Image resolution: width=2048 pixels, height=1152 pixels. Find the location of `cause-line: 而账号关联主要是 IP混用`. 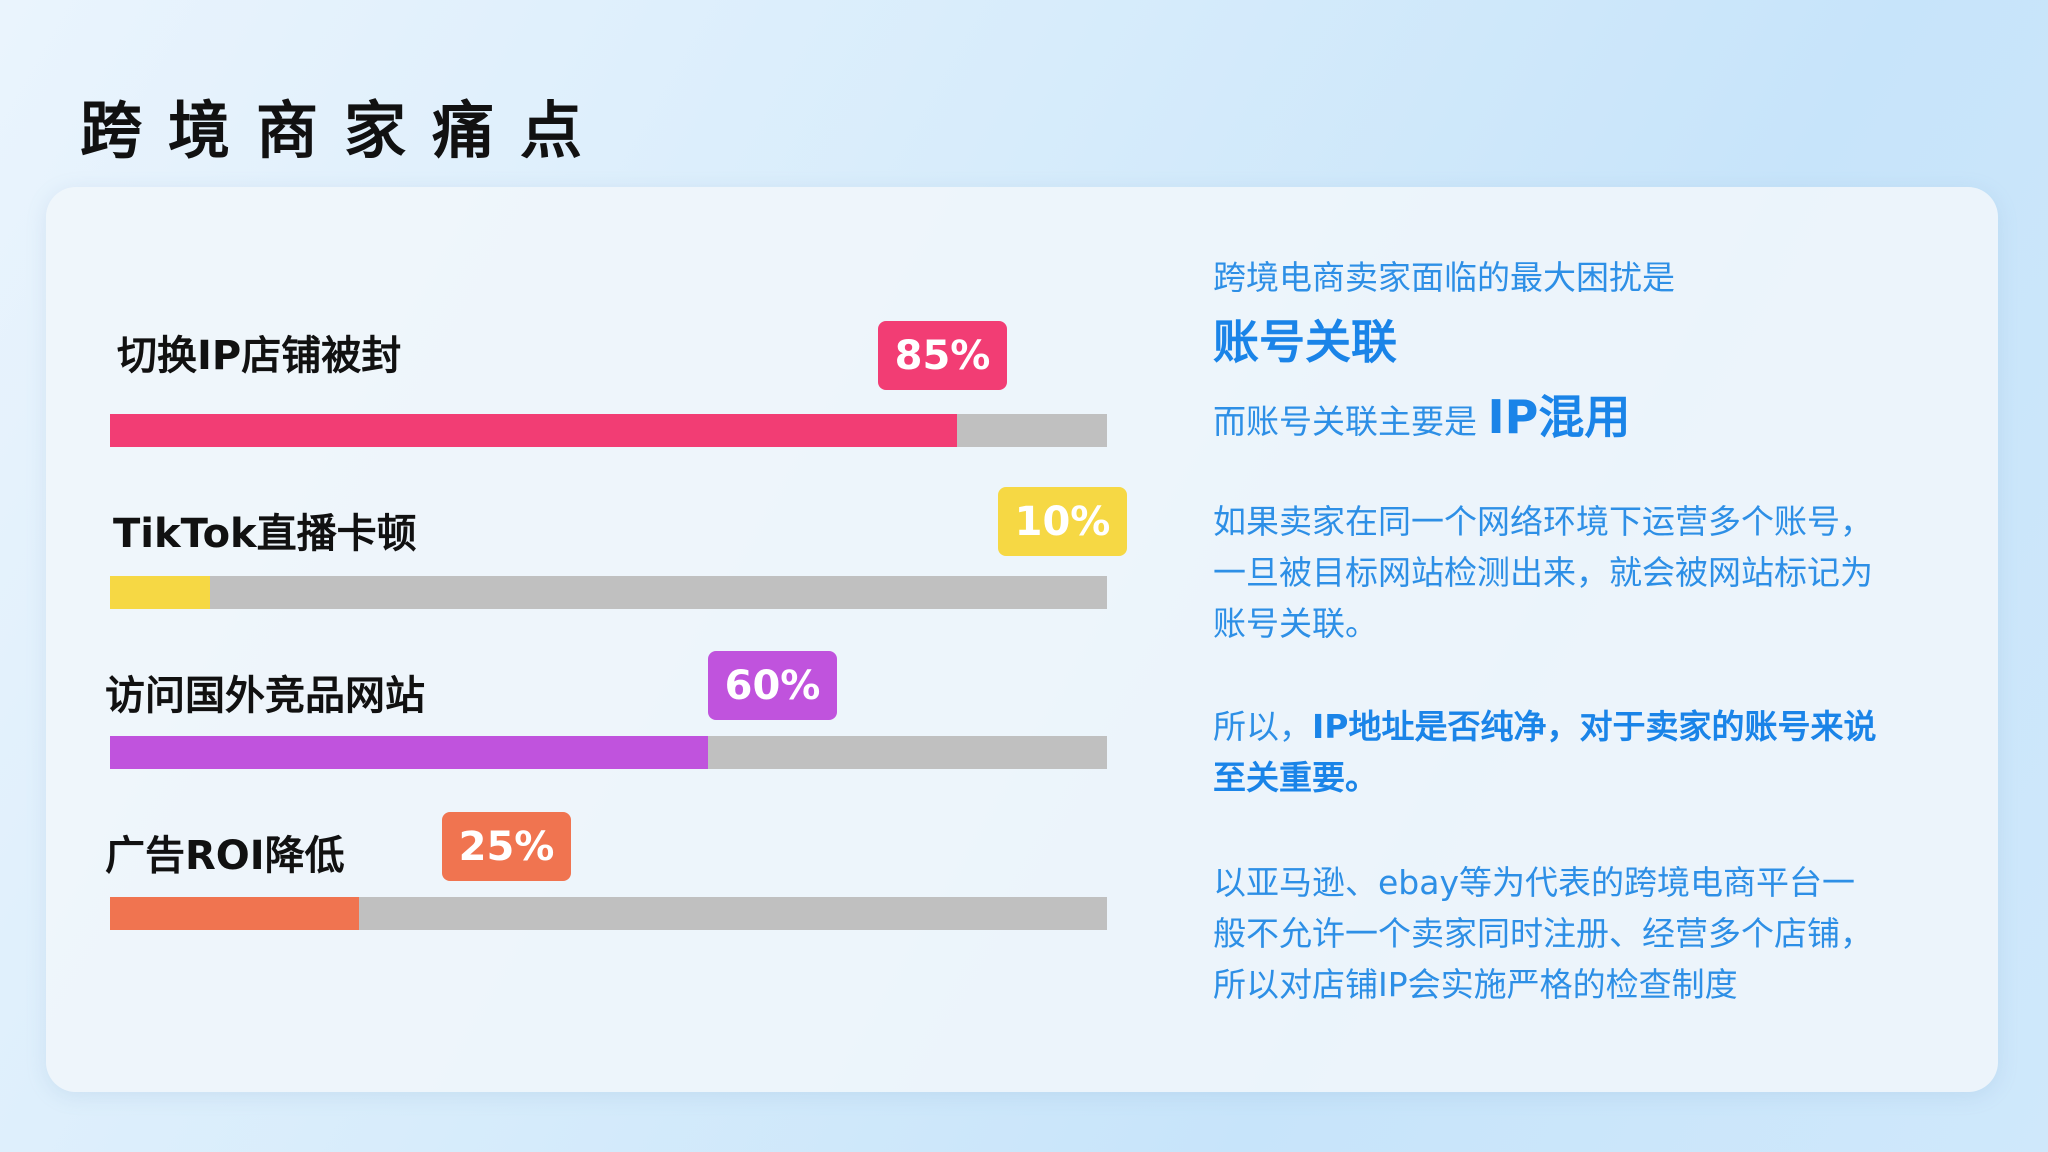

cause-line: 而账号关联主要是 IP混用 is located at coordinates (1421, 419).